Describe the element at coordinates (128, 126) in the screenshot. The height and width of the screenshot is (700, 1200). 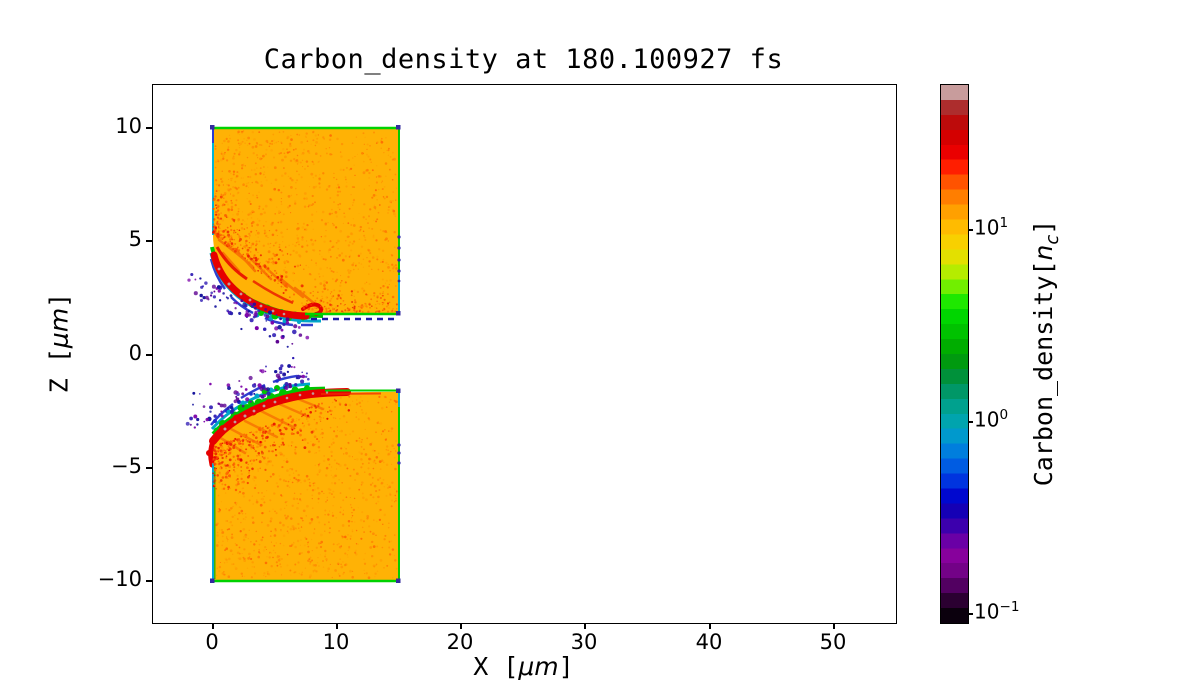
I see `y-tick-label: 10` at that location.